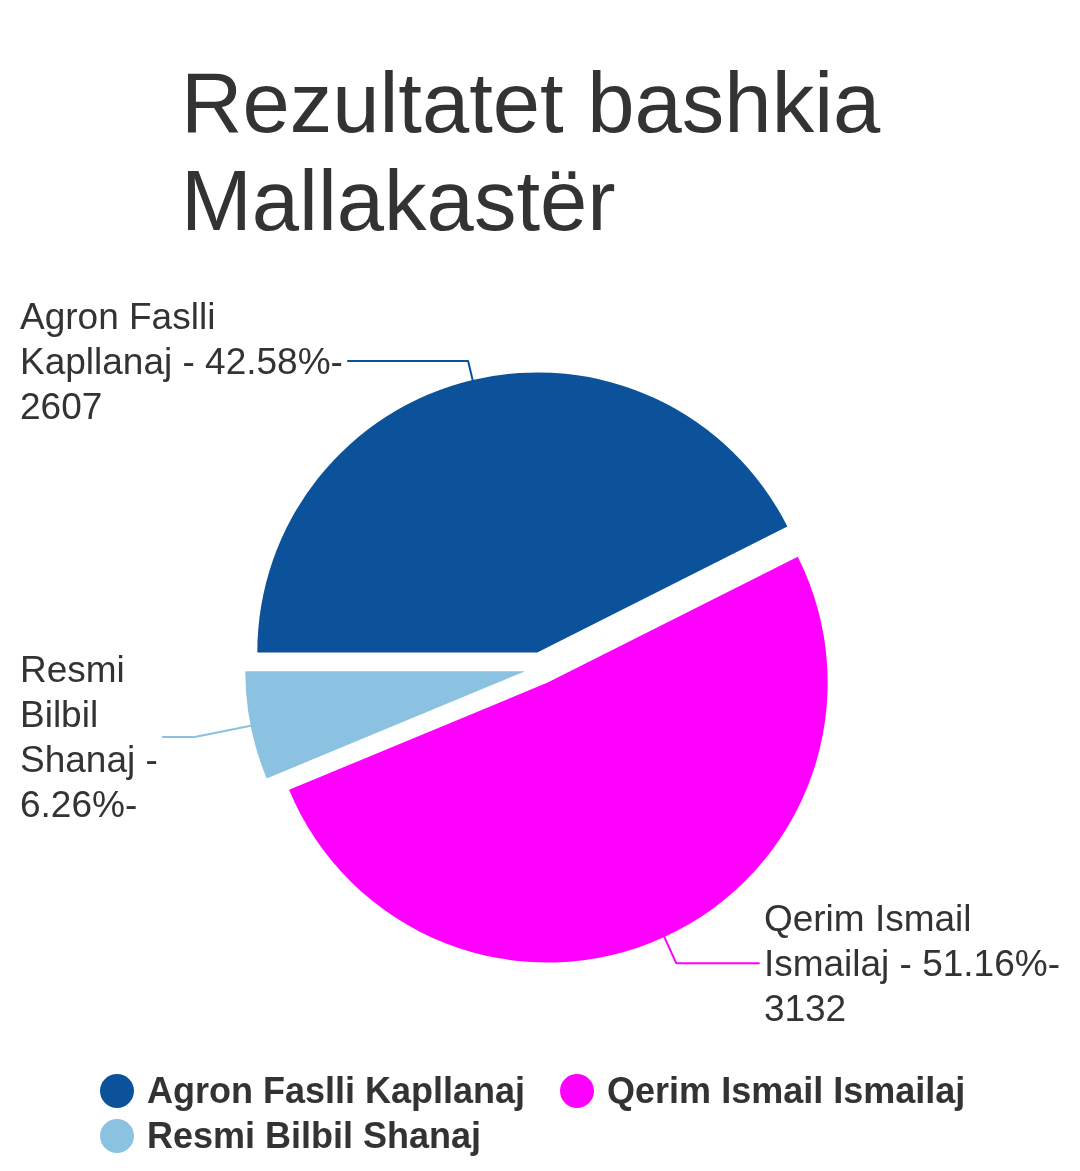 The width and height of the screenshot is (1080, 1171). Describe the element at coordinates (531, 152) in the screenshot. I see `chart-title: Rezultatet bashkia Mallakastër` at that location.